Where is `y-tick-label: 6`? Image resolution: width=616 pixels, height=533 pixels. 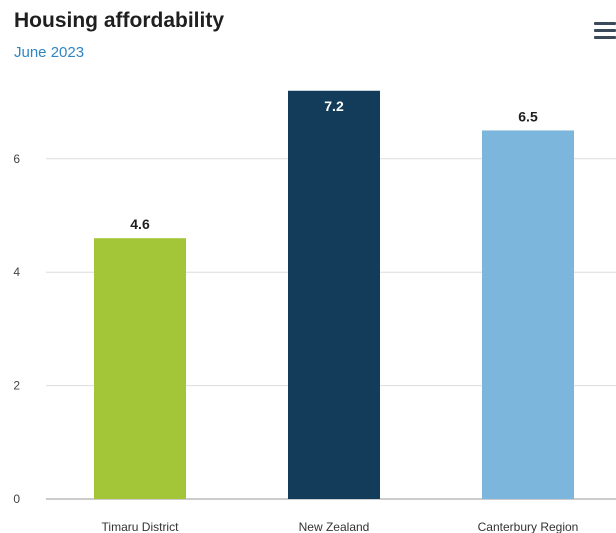 y-tick-label: 6 is located at coordinates (16, 159).